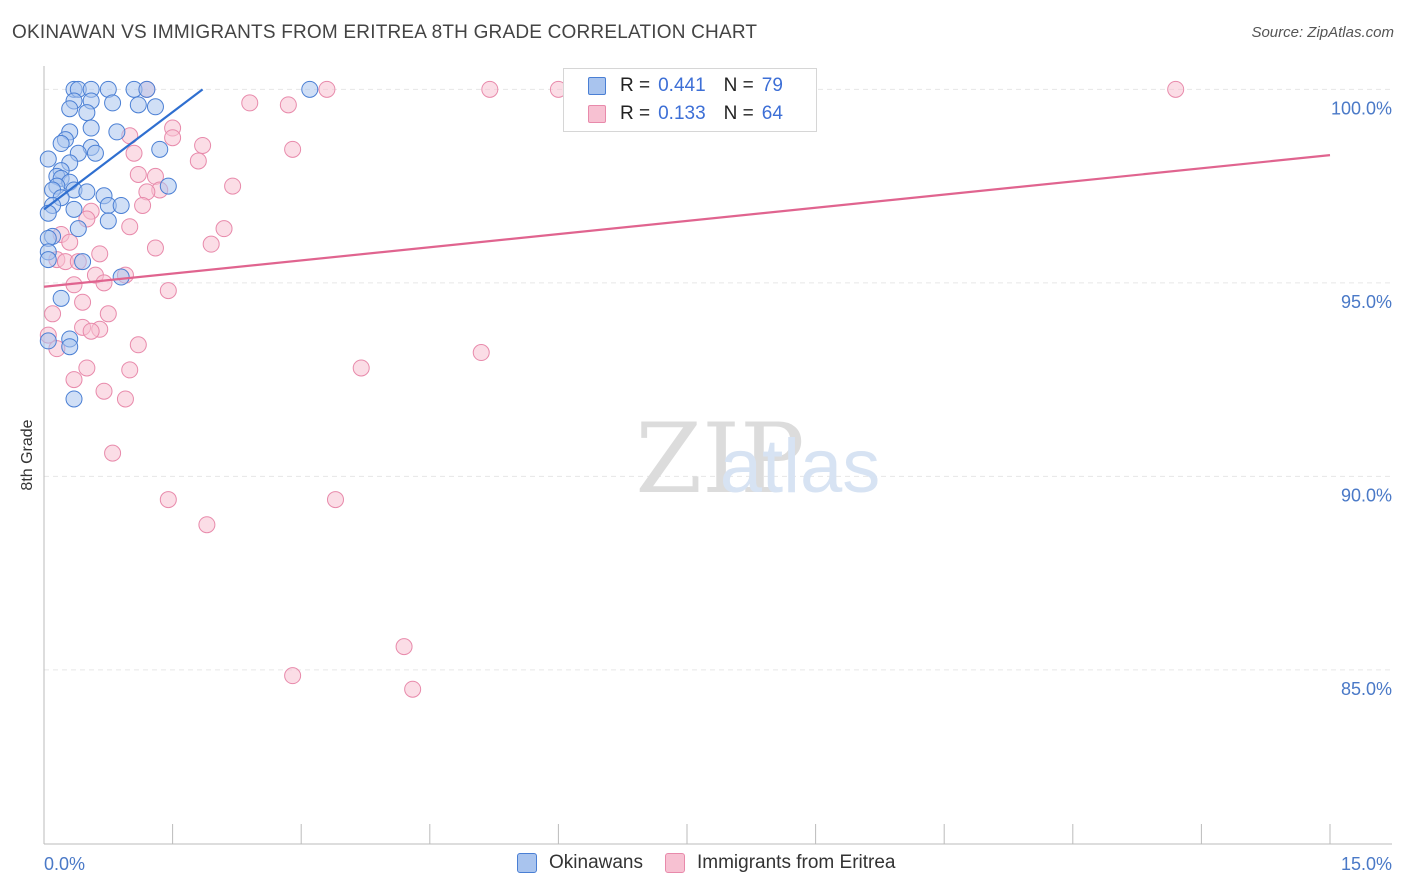 This screenshot has height=892, width=1406. I want to click on y-tick-label: 85.0%, so click(1366, 689).